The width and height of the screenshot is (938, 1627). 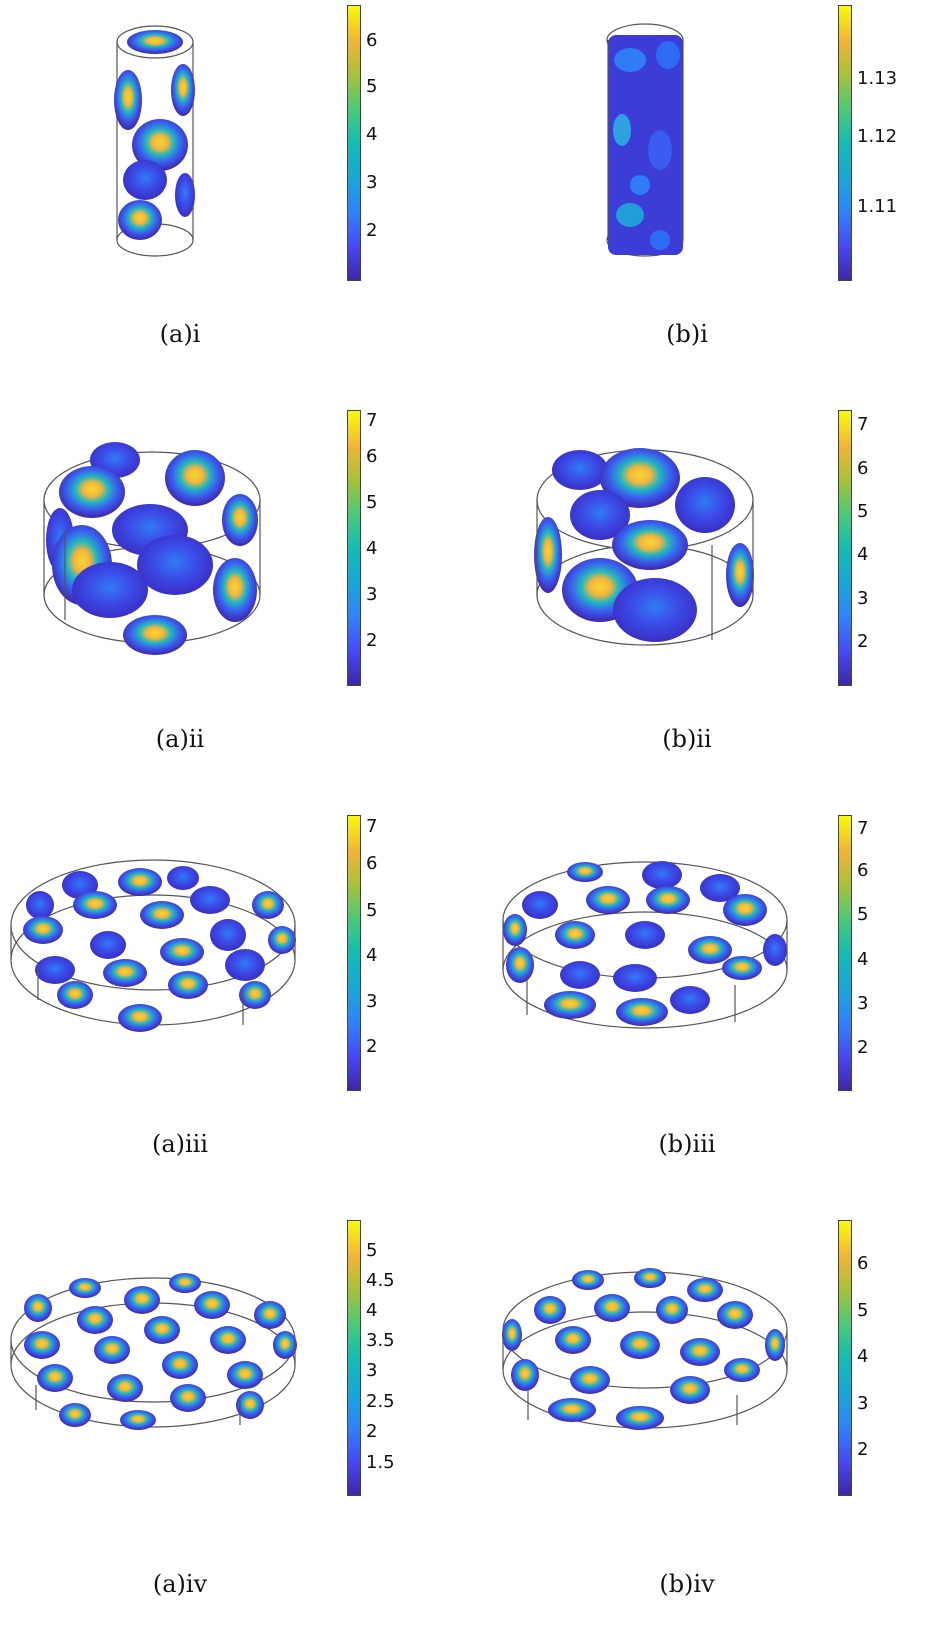 I want to click on tick-label: 1.11, so click(x=877, y=206).